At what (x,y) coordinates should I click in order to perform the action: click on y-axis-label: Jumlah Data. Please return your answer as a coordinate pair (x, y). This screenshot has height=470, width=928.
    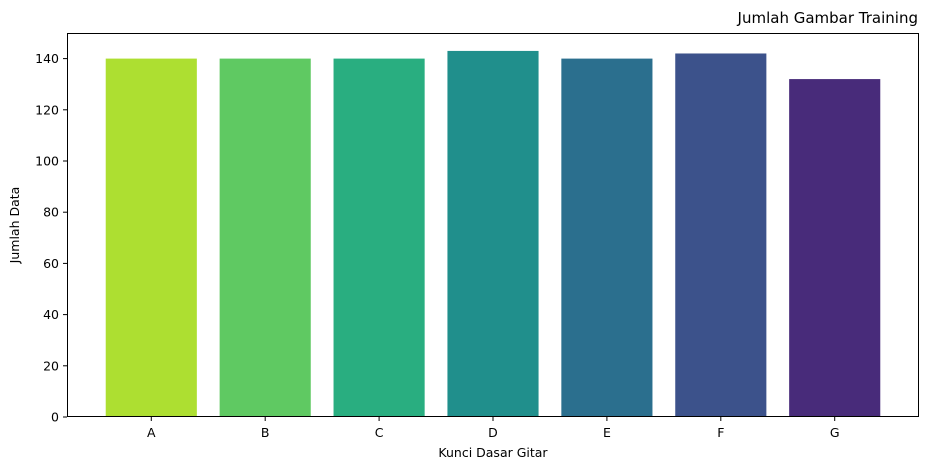
    Looking at the image, I should click on (14, 226).